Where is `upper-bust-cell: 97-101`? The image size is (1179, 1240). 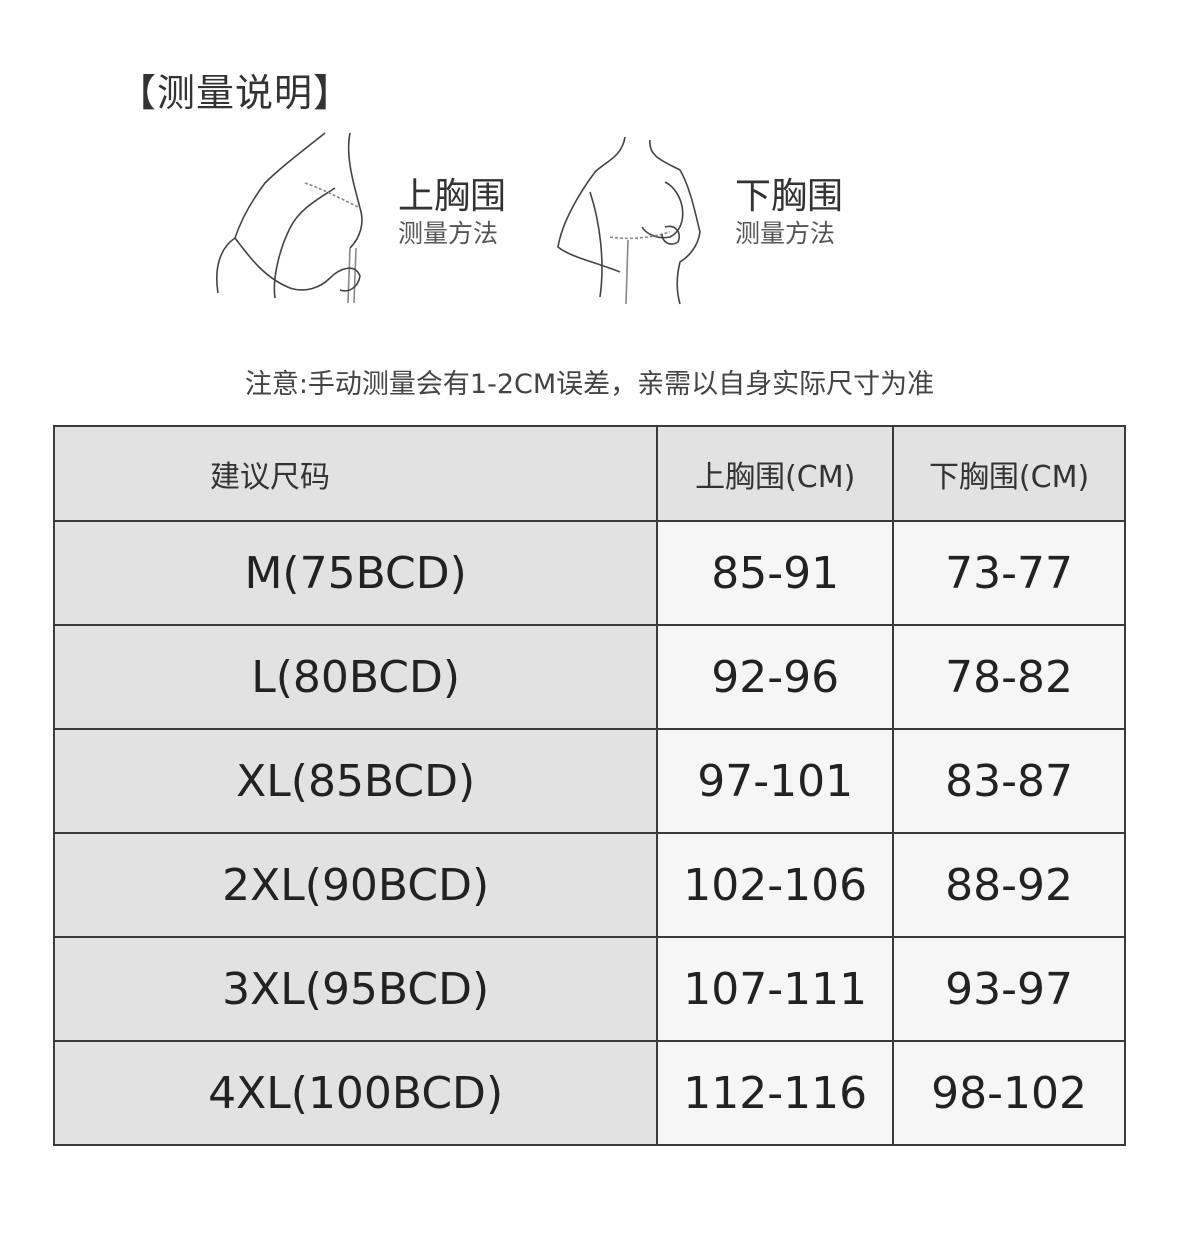
upper-bust-cell: 97-101 is located at coordinates (775, 781).